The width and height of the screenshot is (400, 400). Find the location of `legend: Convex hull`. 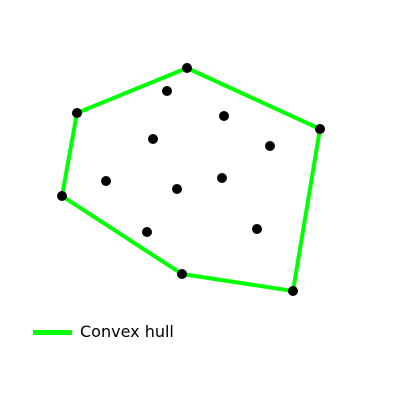

legend: Convex hull is located at coordinates (103, 332).